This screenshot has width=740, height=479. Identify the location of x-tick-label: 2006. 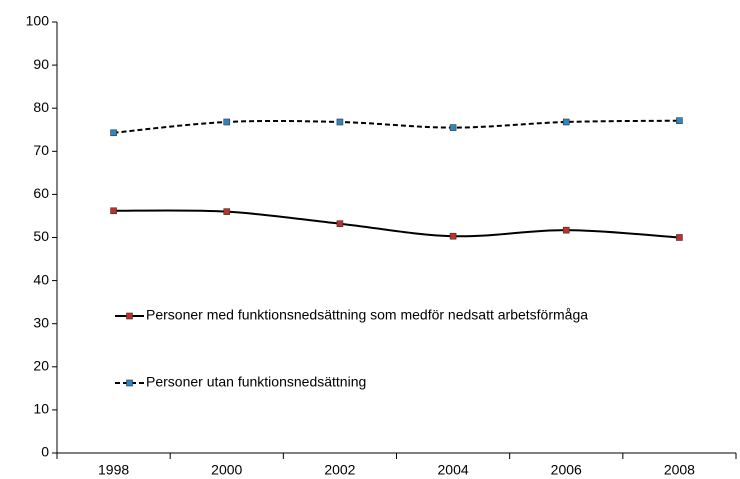
(566, 470).